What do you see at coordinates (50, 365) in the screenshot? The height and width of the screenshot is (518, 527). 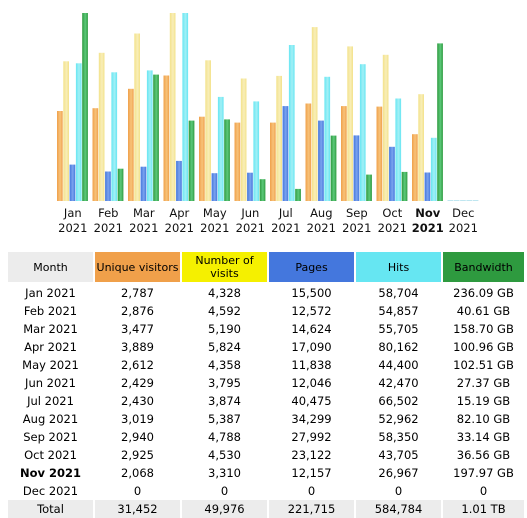 I see `cell-month: May 2021` at bounding box center [50, 365].